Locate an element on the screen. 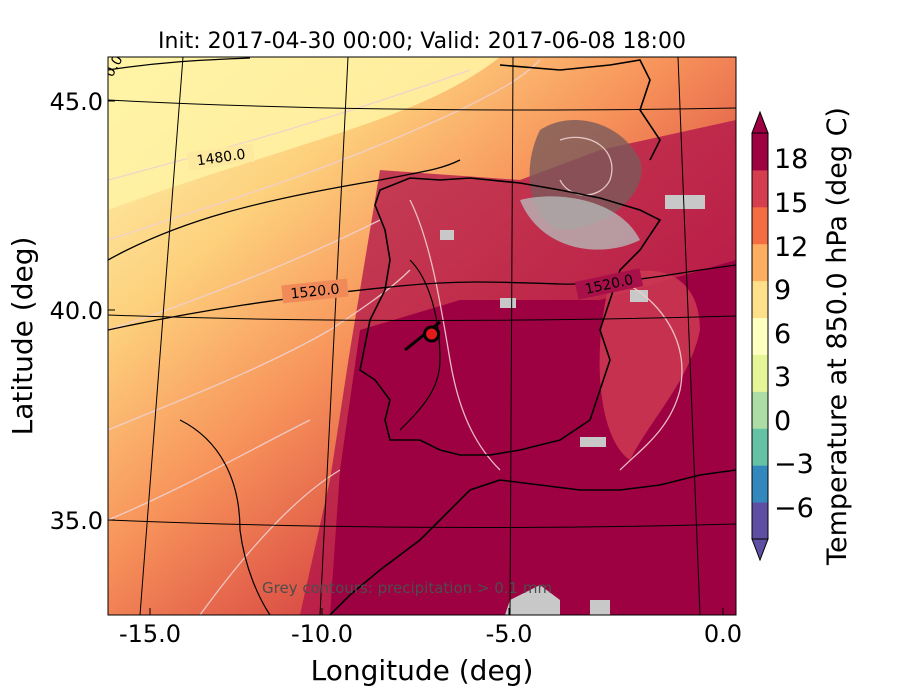 This screenshot has height=700, width=900. colorbar-tick-label: 3 is located at coordinates (782, 377).